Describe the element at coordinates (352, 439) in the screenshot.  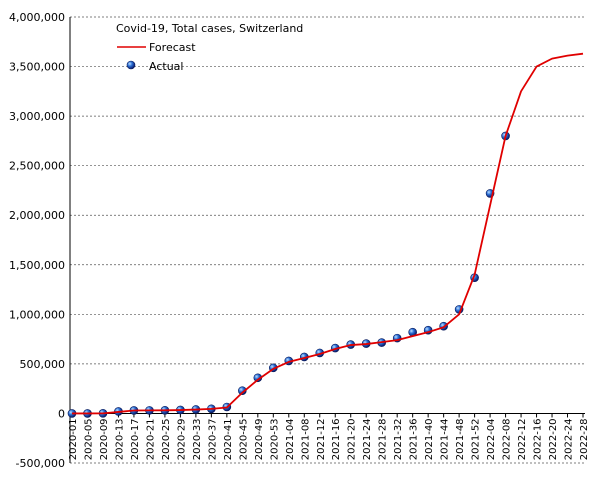
I see `x-tick-label: 2021-20` at that location.